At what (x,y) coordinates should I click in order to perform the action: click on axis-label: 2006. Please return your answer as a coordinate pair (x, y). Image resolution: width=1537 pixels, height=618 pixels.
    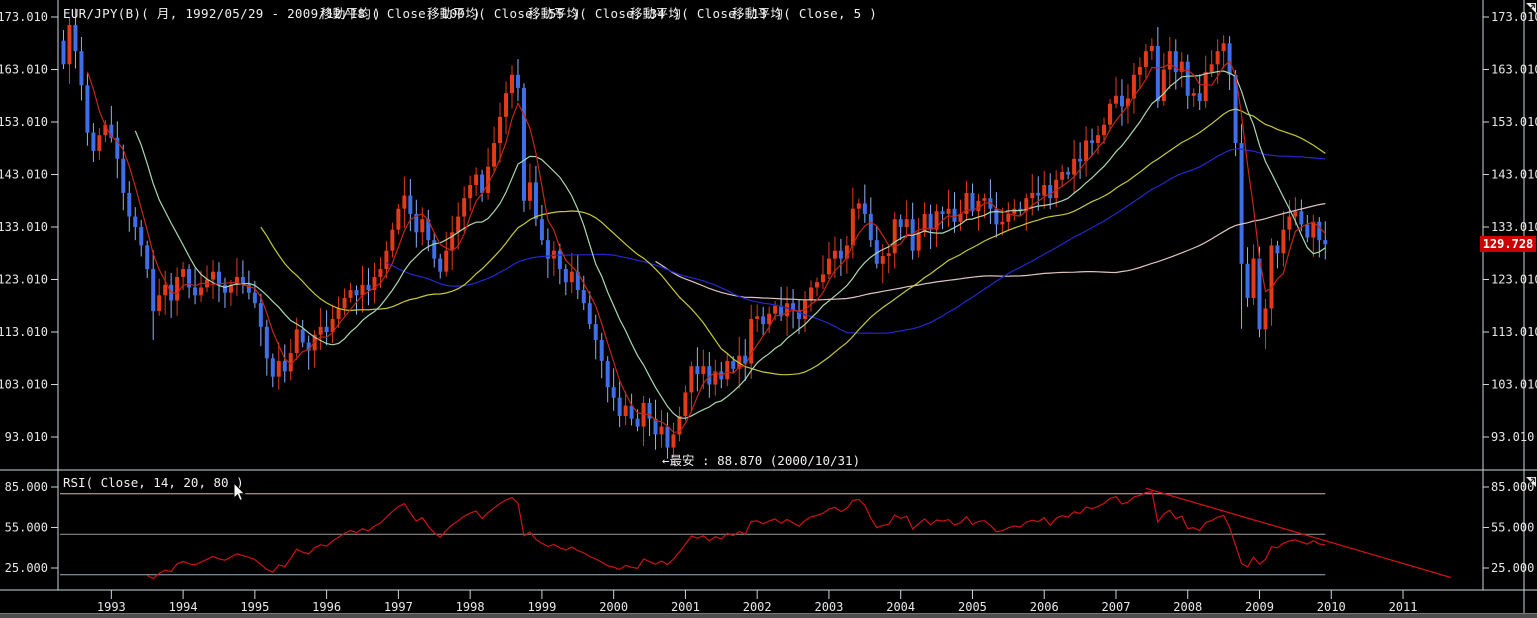
    Looking at the image, I should click on (1044, 607).